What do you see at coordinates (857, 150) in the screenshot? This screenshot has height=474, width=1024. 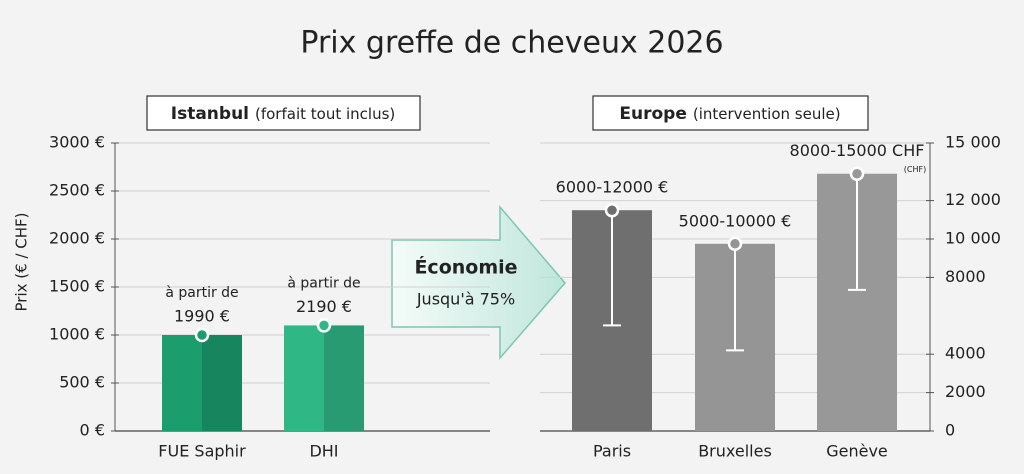 I see `value-annotation: 8000-15000 CHF` at bounding box center [857, 150].